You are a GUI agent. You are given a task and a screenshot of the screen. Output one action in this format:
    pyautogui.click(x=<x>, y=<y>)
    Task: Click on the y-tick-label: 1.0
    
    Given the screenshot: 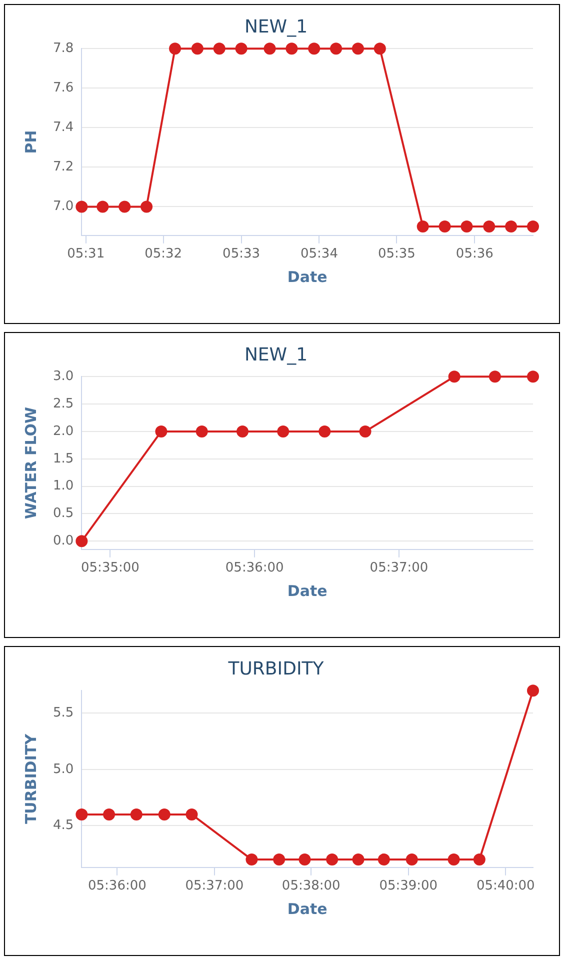 What is the action you would take?
    pyautogui.click(x=63, y=486)
    